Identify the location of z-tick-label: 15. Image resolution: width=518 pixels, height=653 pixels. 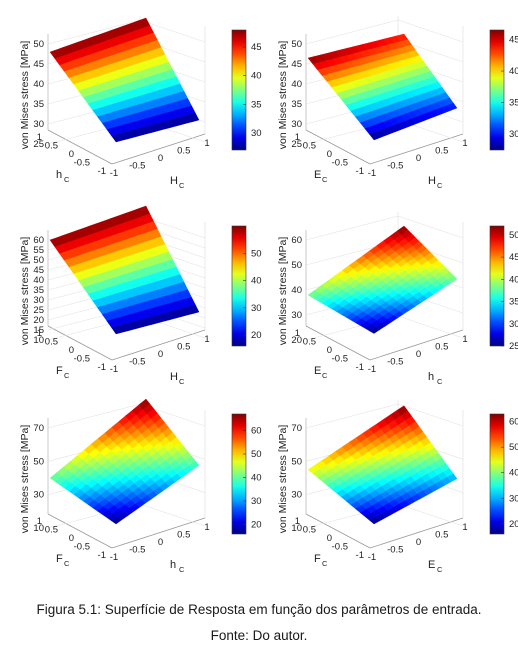
(38, 330).